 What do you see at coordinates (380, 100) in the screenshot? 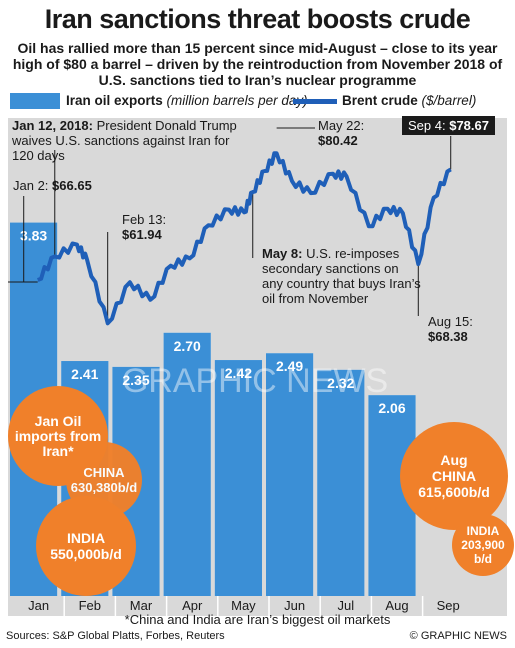
I see `legend-line-label: Brent crude` at bounding box center [380, 100].